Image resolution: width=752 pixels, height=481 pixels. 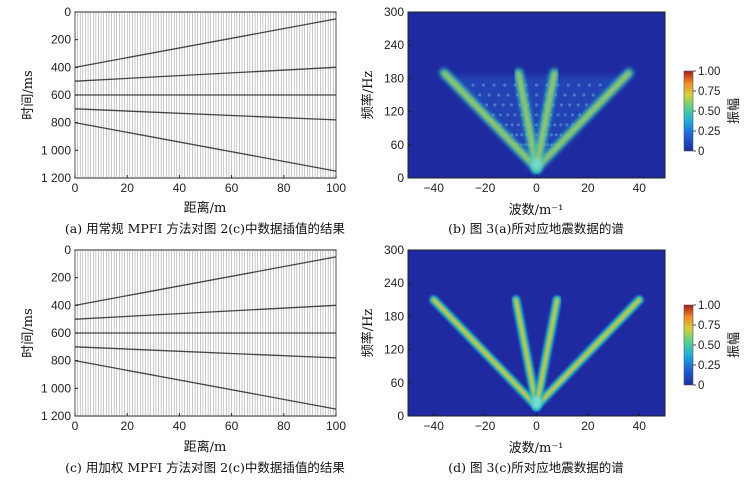 I want to click on panel-c-y-ticks: 0 200 400 600 800 1 000 1 200, so click(x=59, y=333).